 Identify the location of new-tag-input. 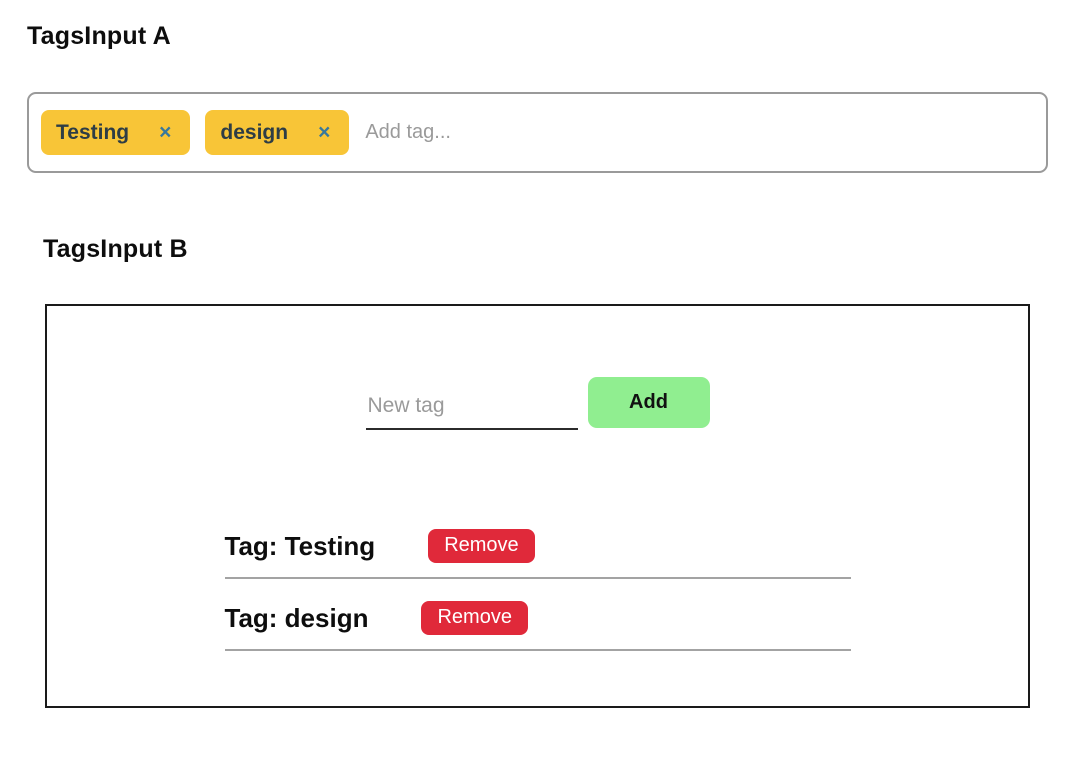
(471, 410).